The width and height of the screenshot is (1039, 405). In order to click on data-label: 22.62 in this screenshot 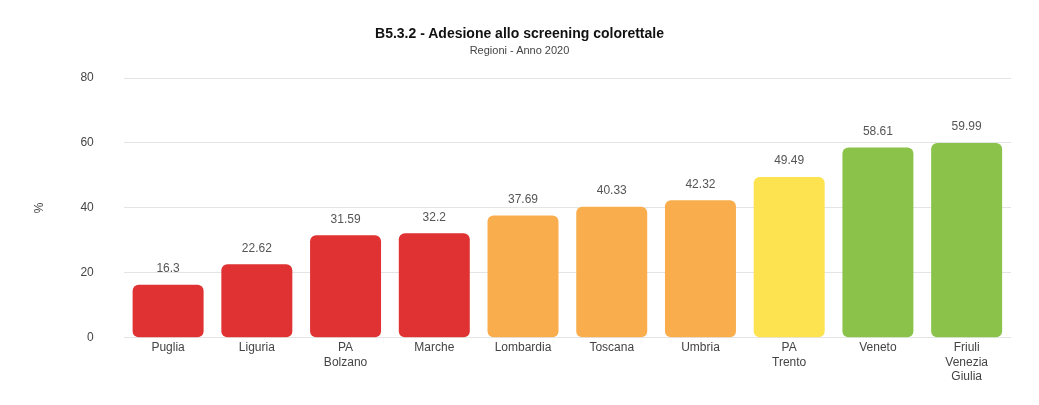, I will do `click(257, 247)`.